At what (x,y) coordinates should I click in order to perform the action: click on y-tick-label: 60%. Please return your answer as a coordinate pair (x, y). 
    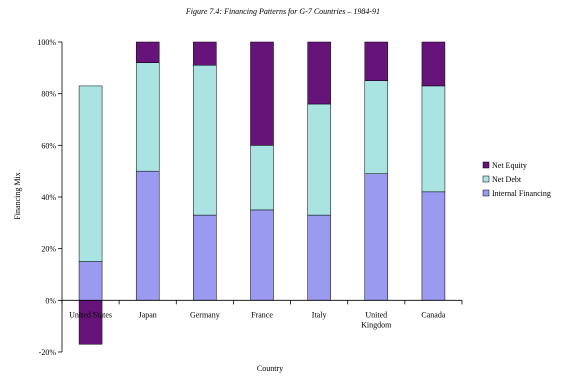
    Looking at the image, I should click on (48, 145).